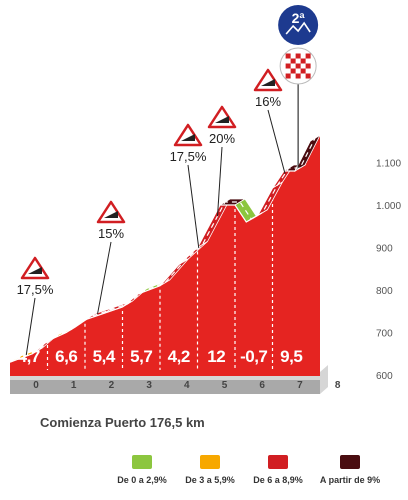 The image size is (408, 500). Describe the element at coordinates (384, 249) in the screenshot. I see `y-tick-label: 900` at that location.